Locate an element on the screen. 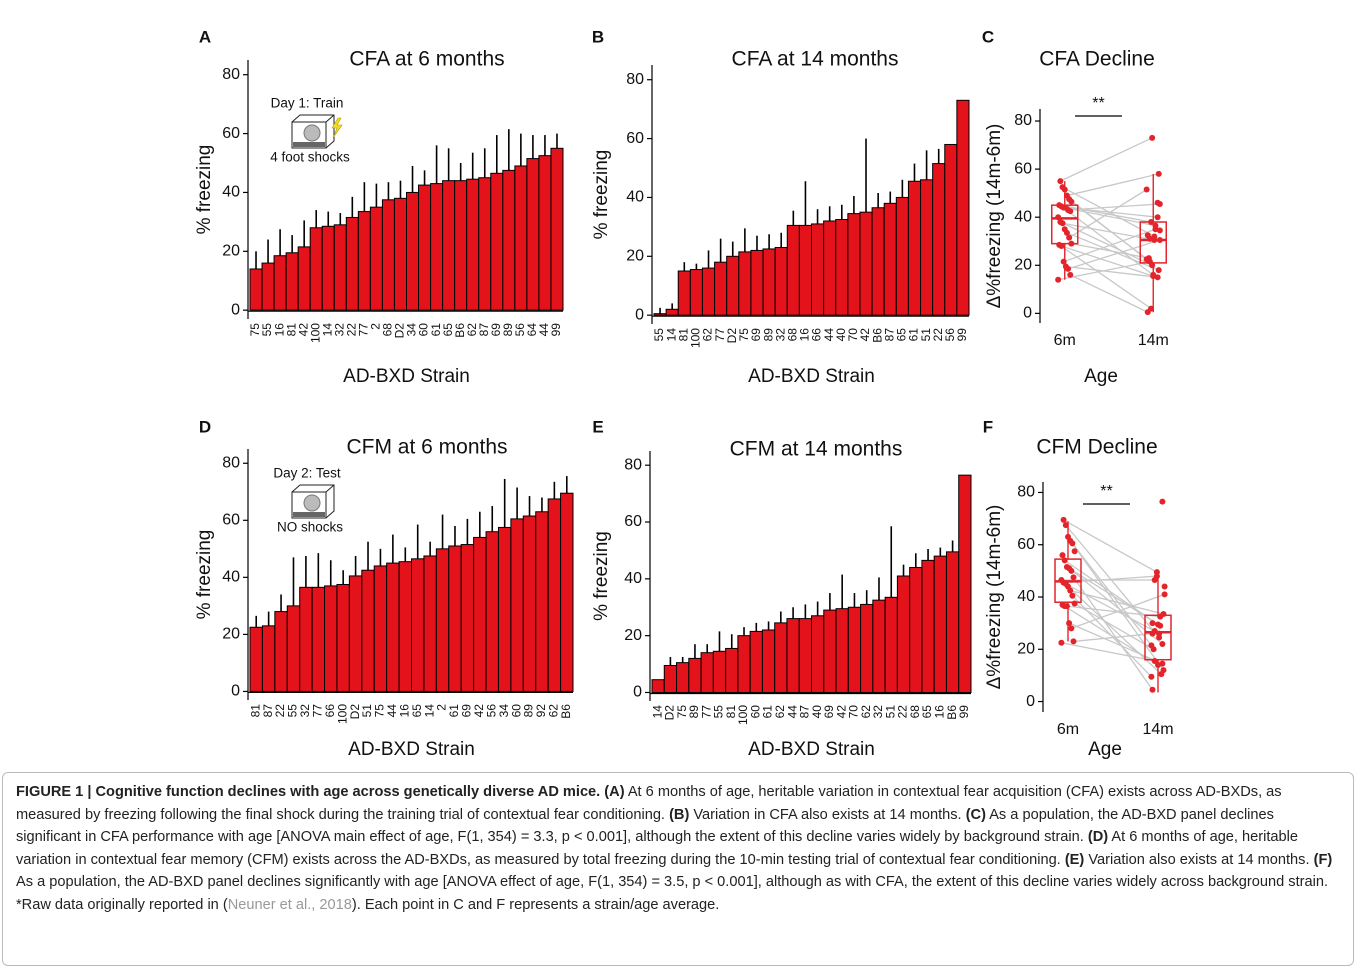 The height and width of the screenshot is (976, 1355). cage-floor is located at coordinates (309, 514).